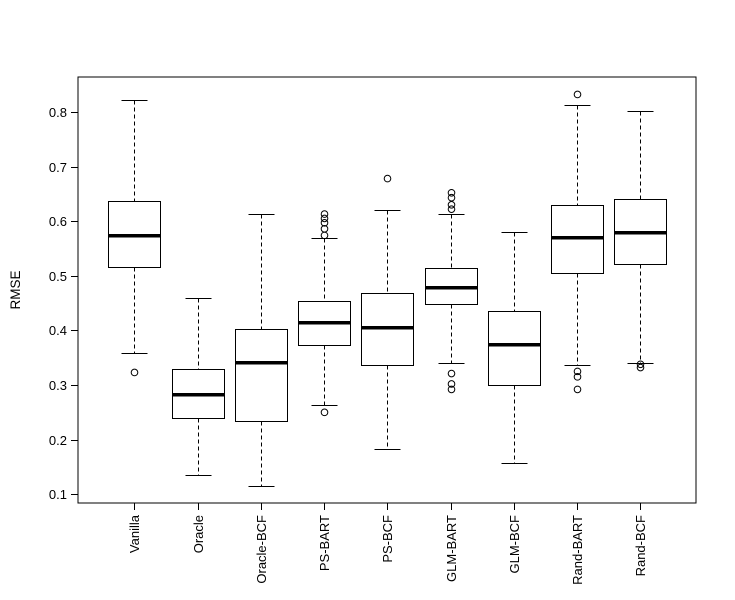  I want to click on y-tick-label: 0.3, so click(58, 385).